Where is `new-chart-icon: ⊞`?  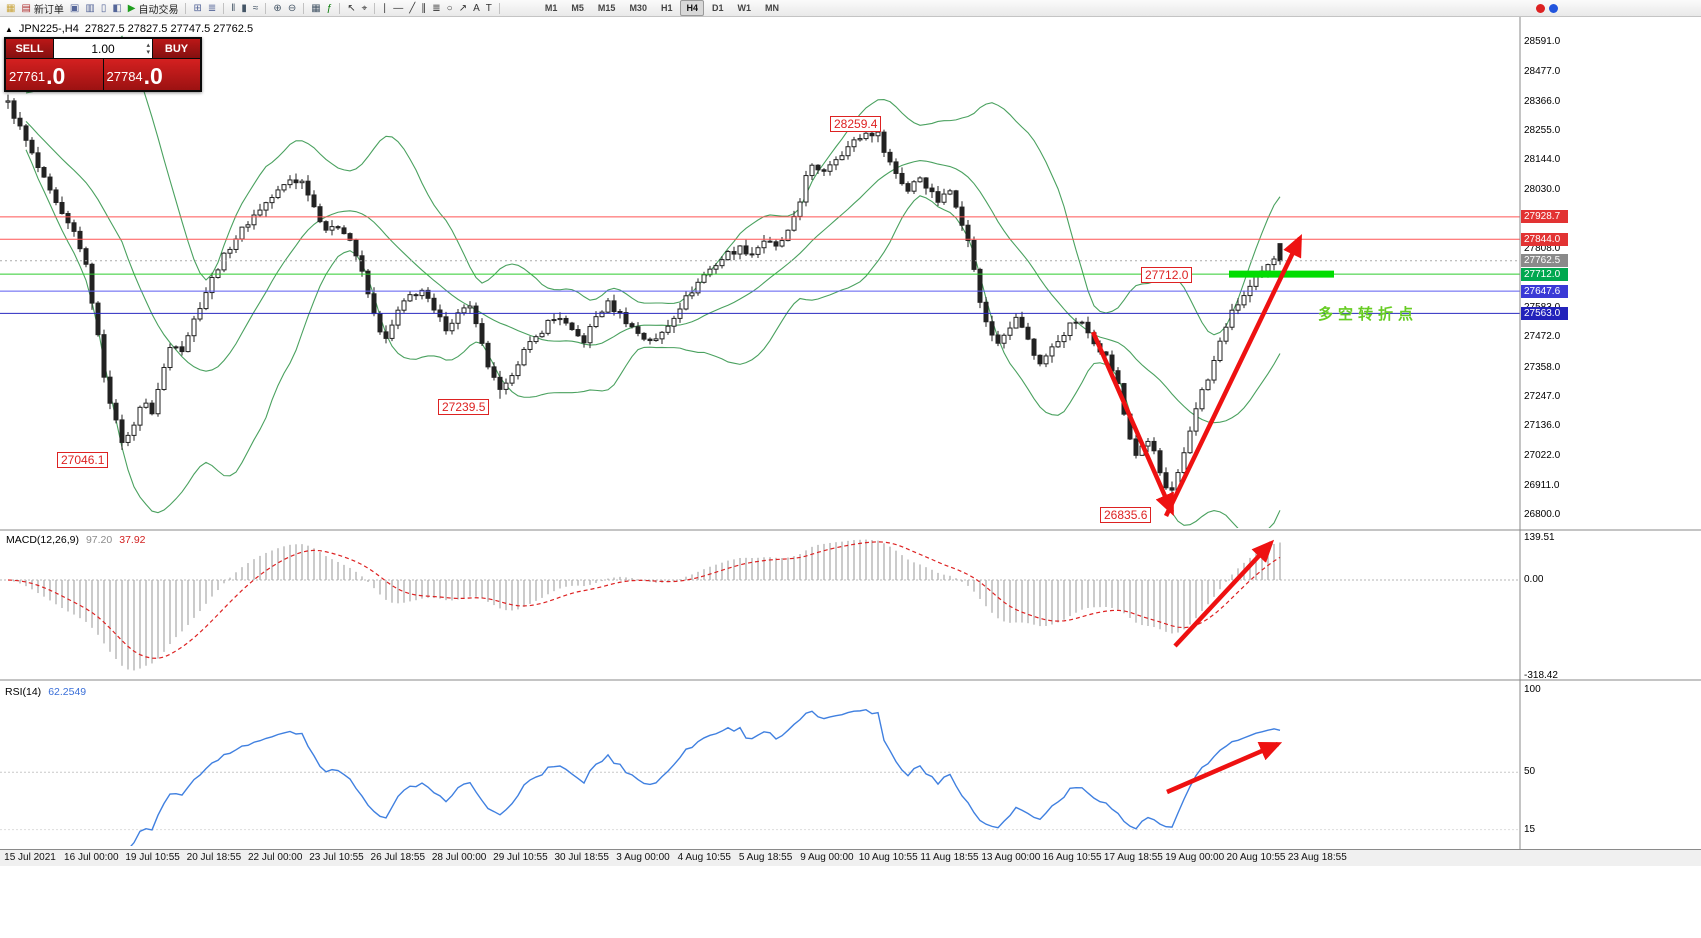 new-chart-icon: ⊞ is located at coordinates (197, 8).